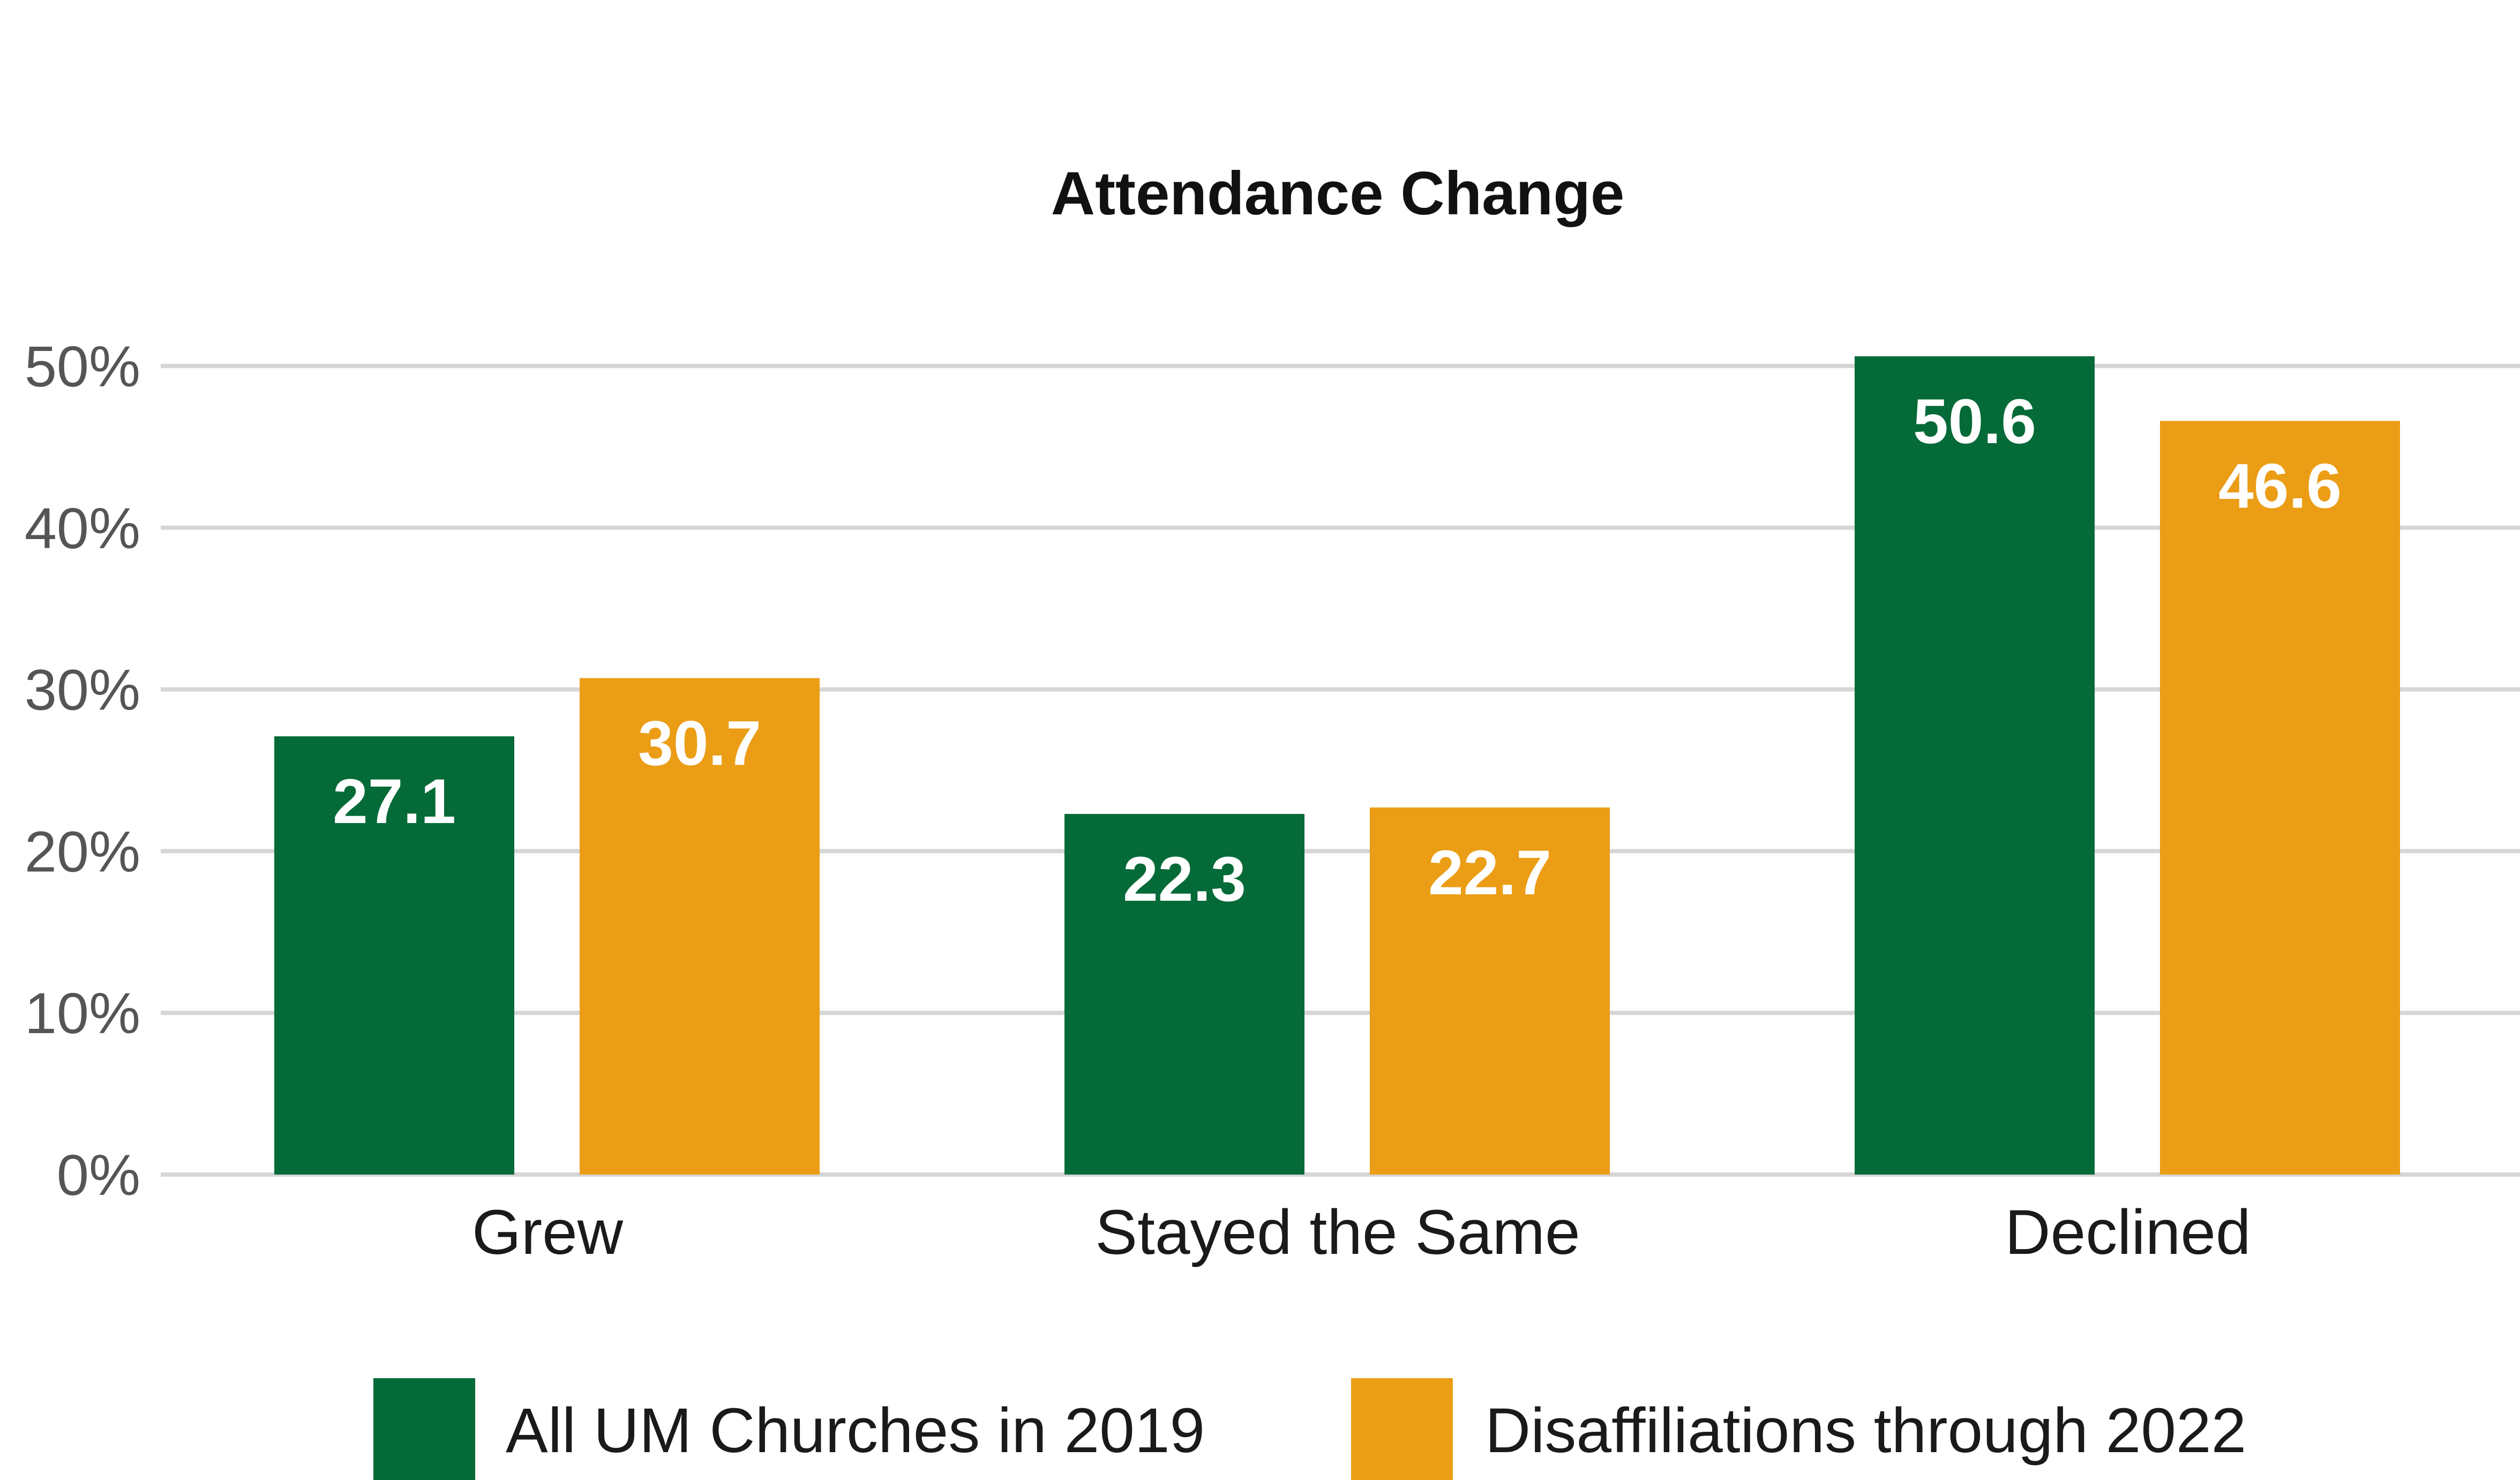  I want to click on bar-value-label-series1-0: 27.1, so click(394, 801).